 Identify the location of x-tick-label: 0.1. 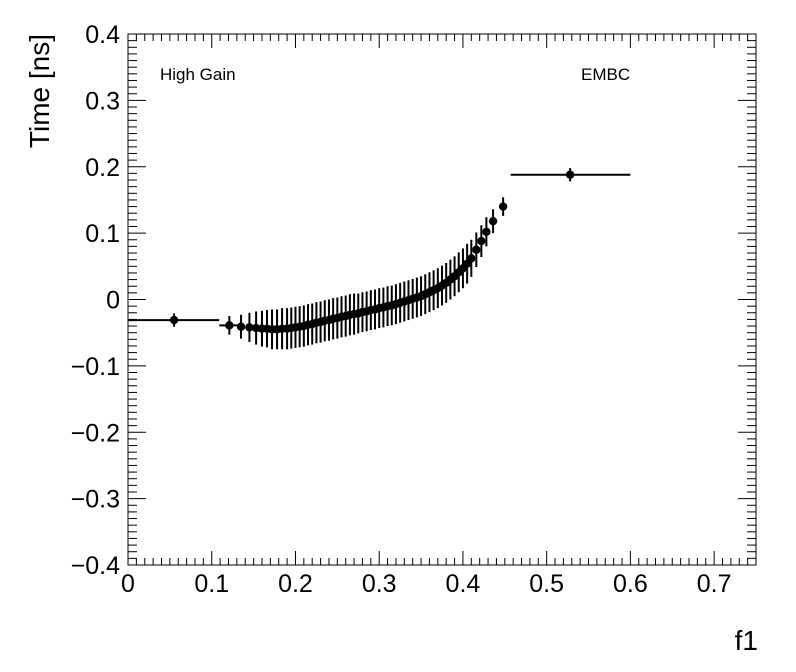
(211, 584).